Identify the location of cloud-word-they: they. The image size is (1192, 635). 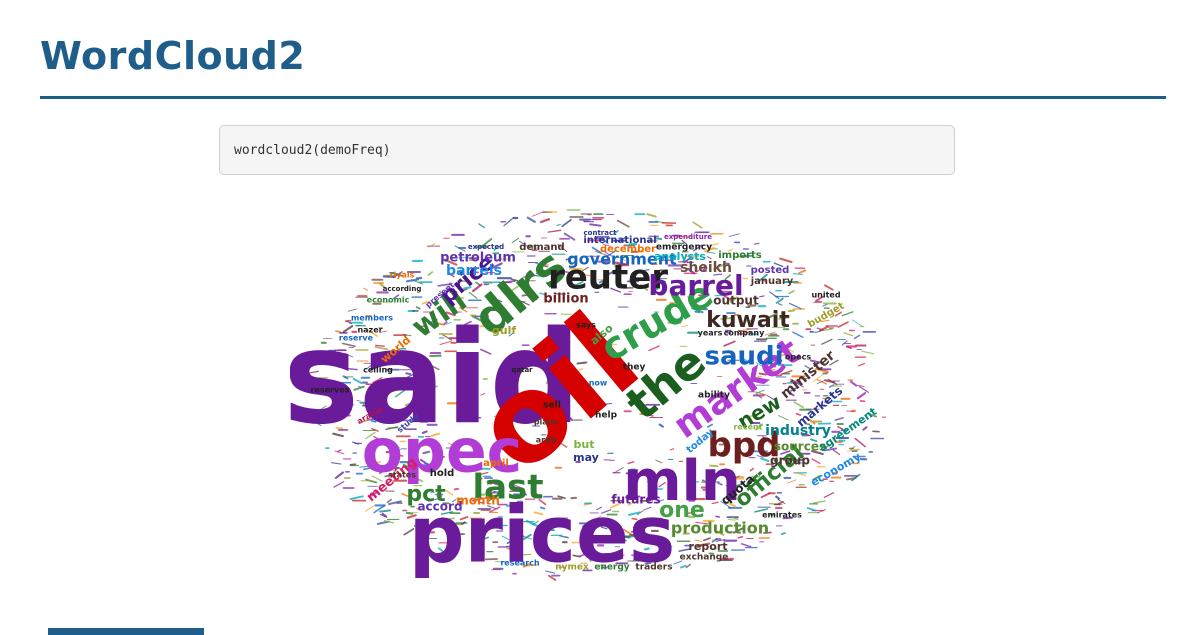
(634, 368).